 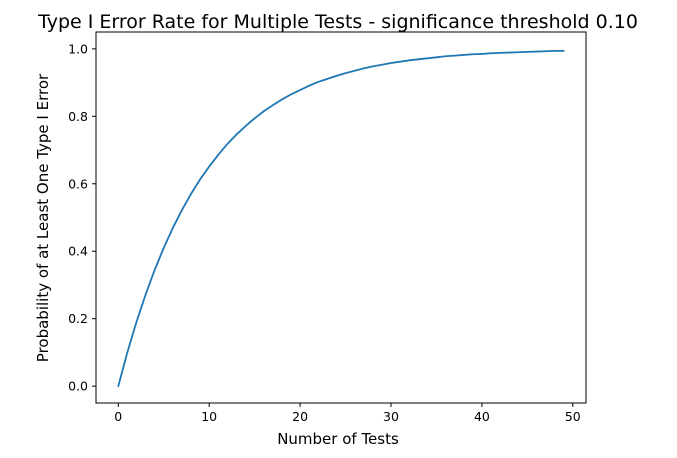 What do you see at coordinates (573, 416) in the screenshot?
I see `x-tick-label: 50` at bounding box center [573, 416].